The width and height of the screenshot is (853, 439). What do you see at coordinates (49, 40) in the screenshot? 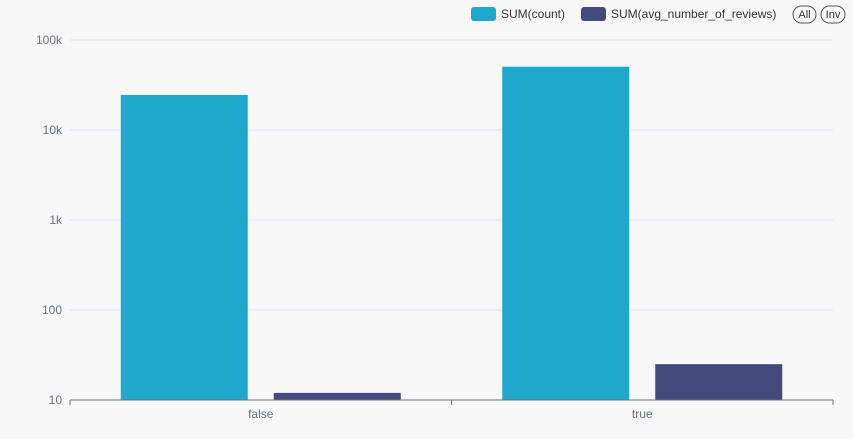
I see `y-tick-label: 100k` at bounding box center [49, 40].